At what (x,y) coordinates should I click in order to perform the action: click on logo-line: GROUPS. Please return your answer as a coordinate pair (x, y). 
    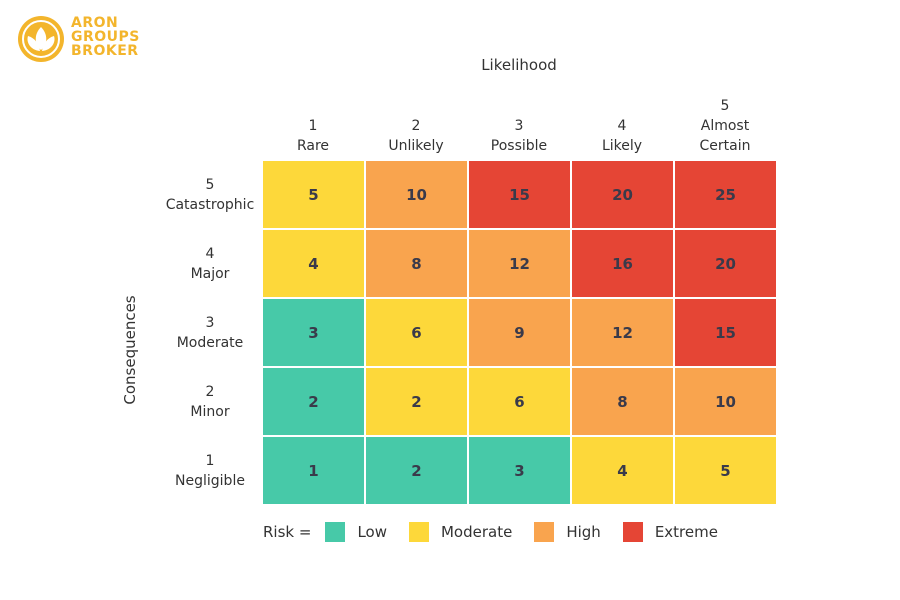
    Looking at the image, I should click on (105, 37).